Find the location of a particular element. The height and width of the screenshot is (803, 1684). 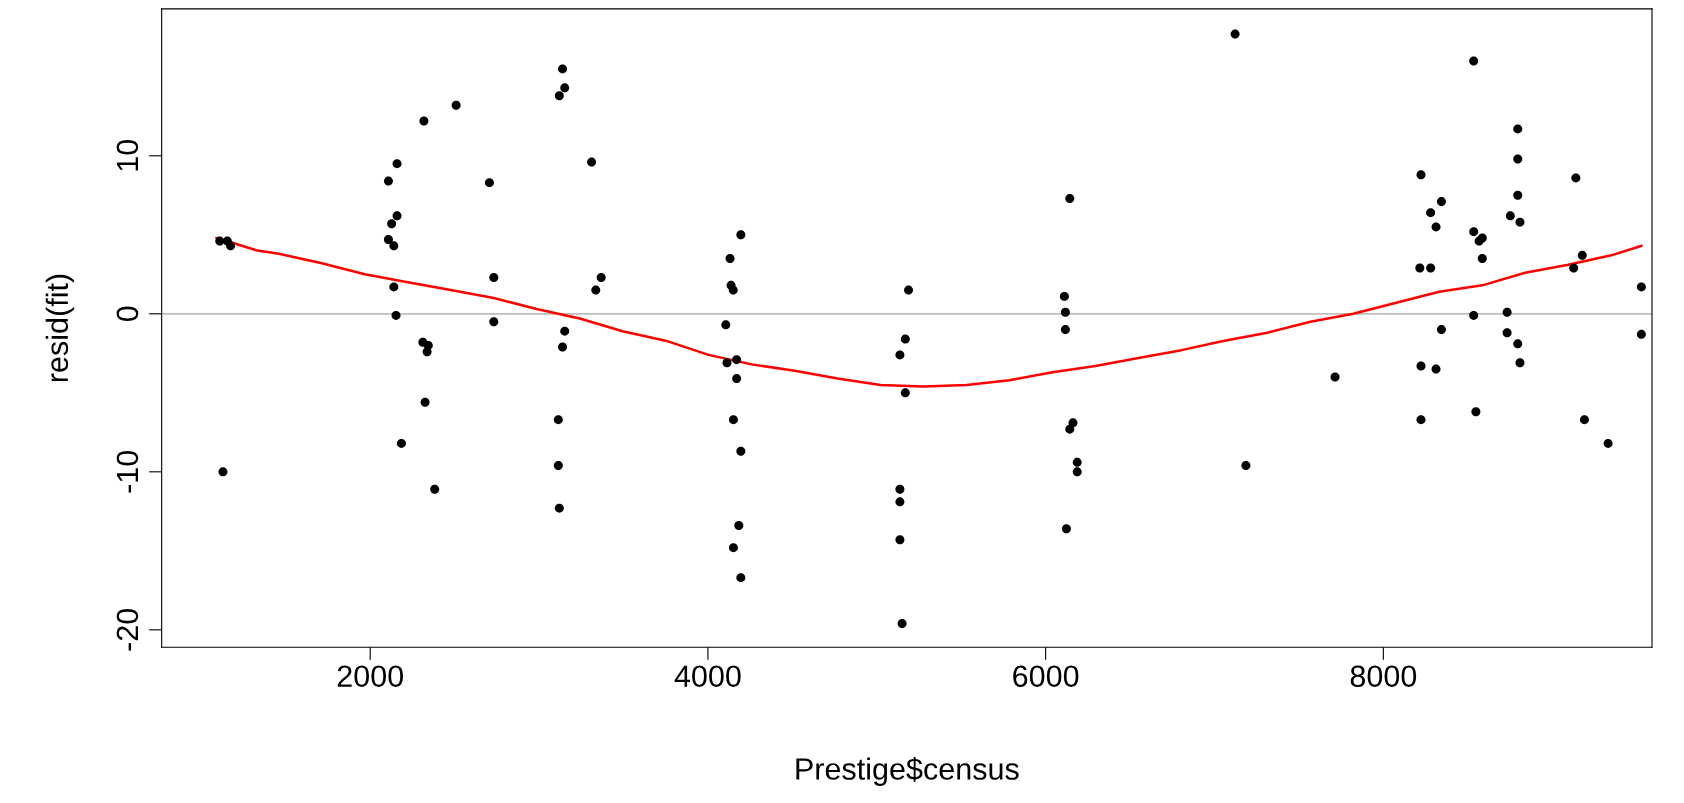

y-tick-label: 10 is located at coordinates (127, 155).